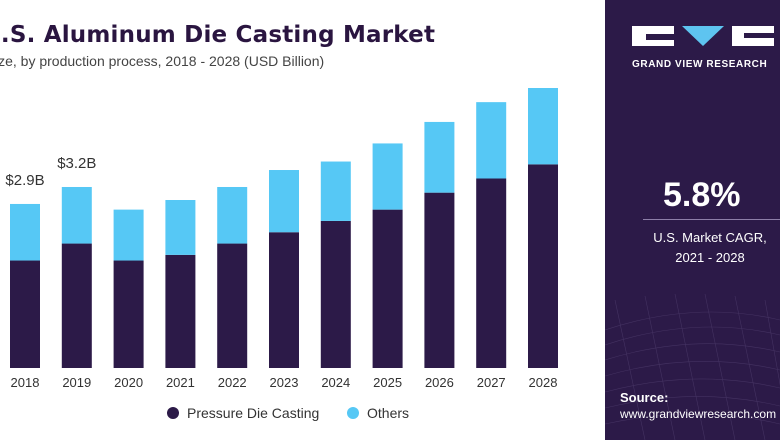  Describe the element at coordinates (491, 140) in the screenshot. I see `bar-others-2027` at that location.